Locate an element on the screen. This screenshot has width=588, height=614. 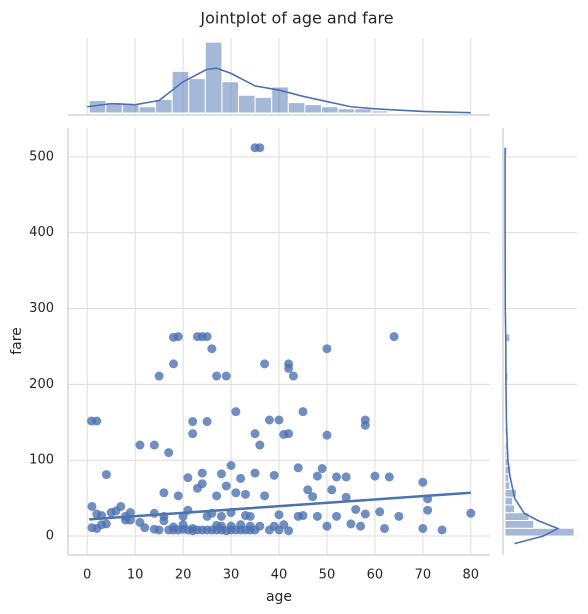
x-tick-label: 10 is located at coordinates (135, 575).